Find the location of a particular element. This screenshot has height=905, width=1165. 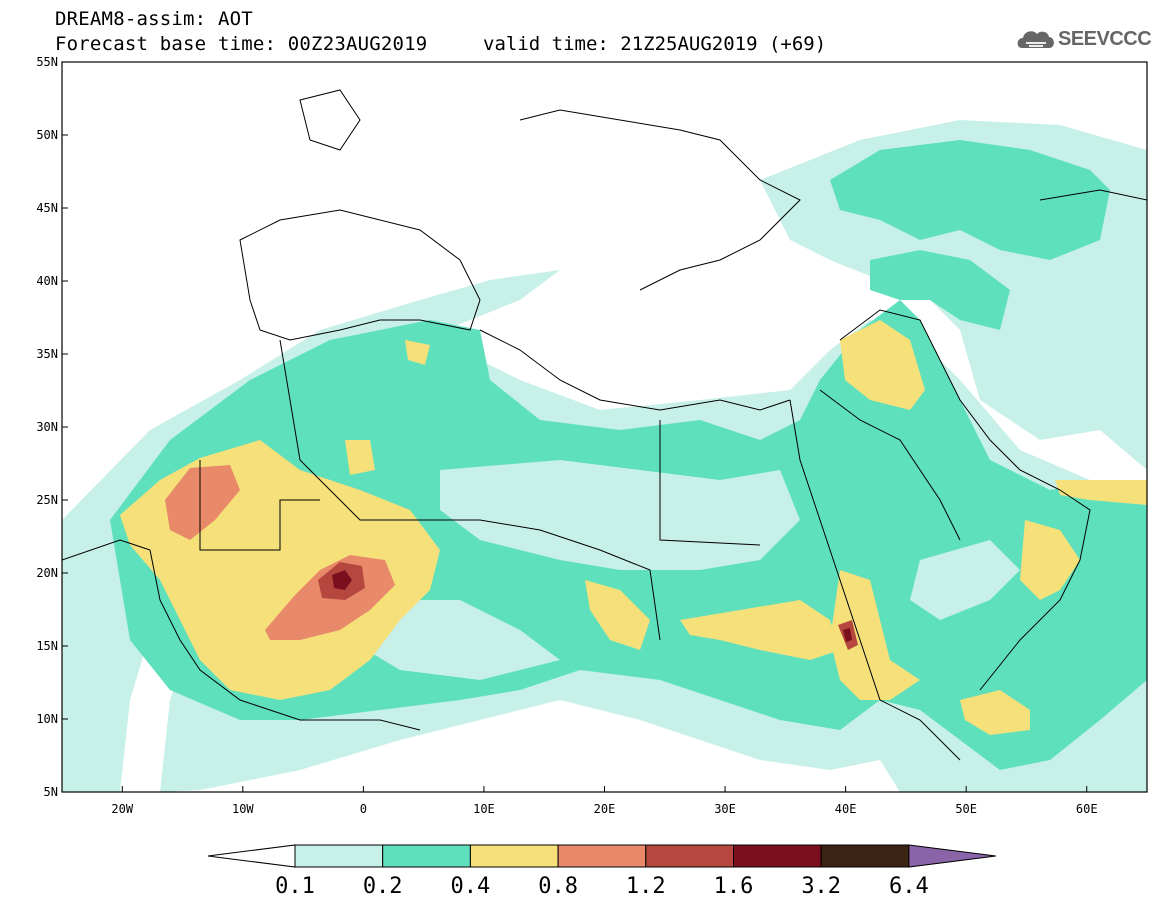

x-tick-label: 60E is located at coordinates (1087, 809).